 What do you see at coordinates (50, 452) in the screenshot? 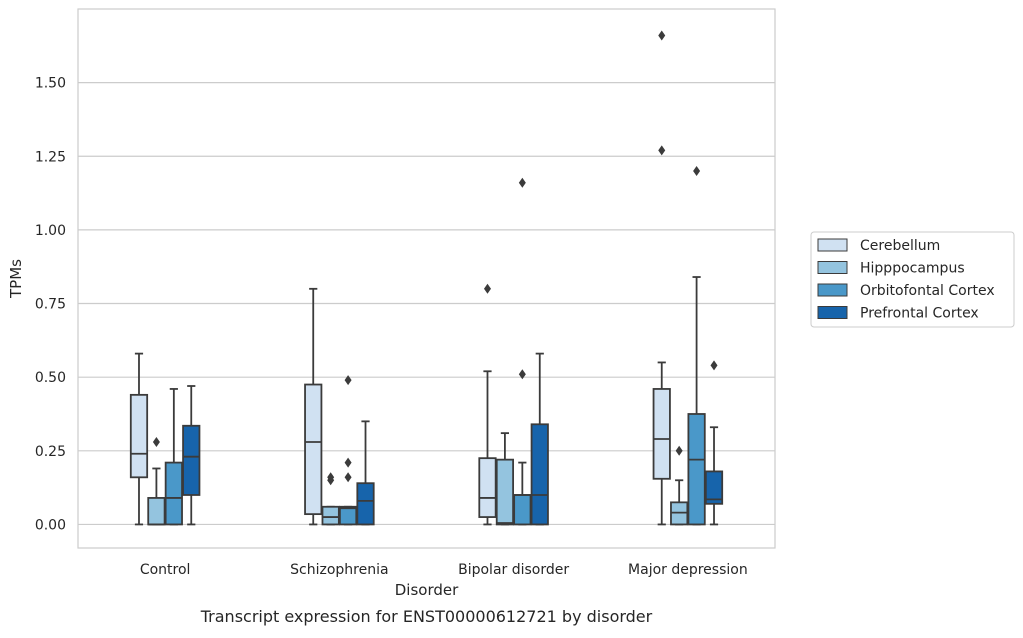
I see `y-tick-label: 0.25` at bounding box center [50, 452].